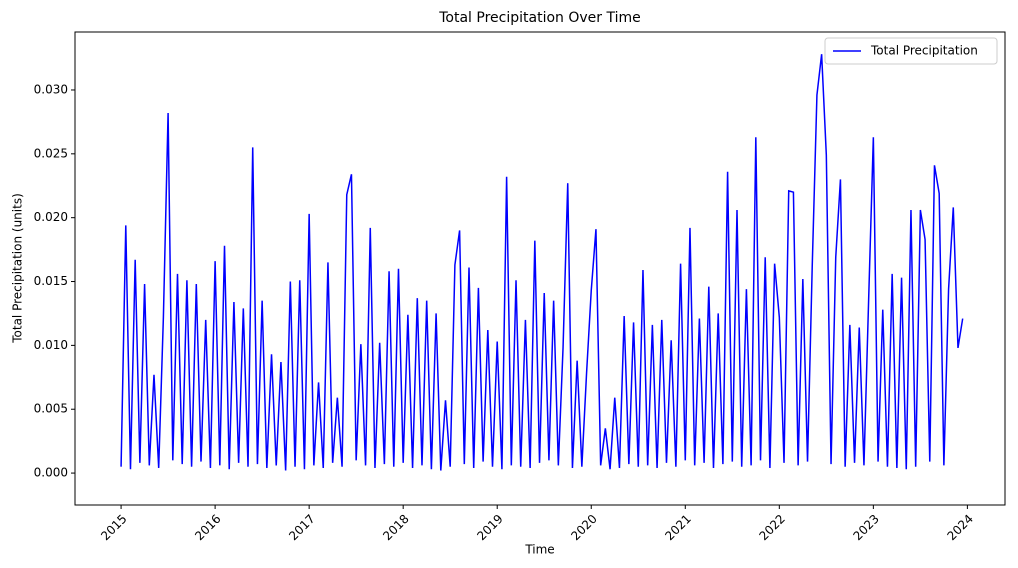 This screenshot has height=568, width=1018. What do you see at coordinates (113, 527) in the screenshot?
I see `x-tick-label: 2015` at bounding box center [113, 527].